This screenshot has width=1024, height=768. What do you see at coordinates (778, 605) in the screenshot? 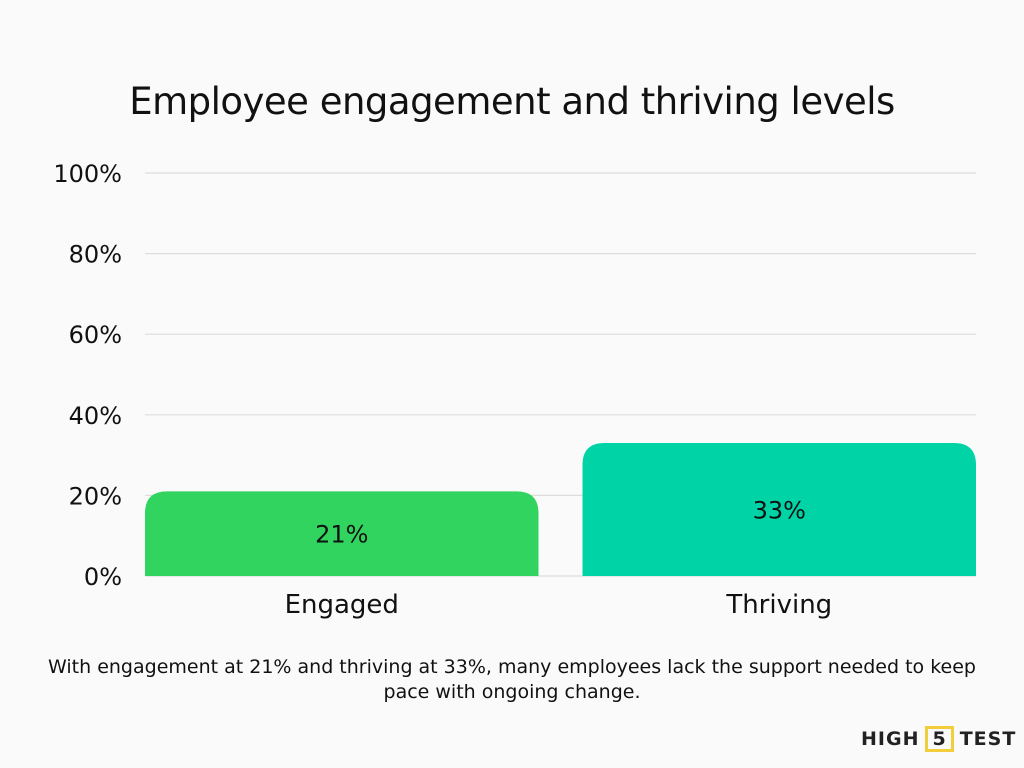
I see `x-tick-label: Thriving` at bounding box center [778, 605].